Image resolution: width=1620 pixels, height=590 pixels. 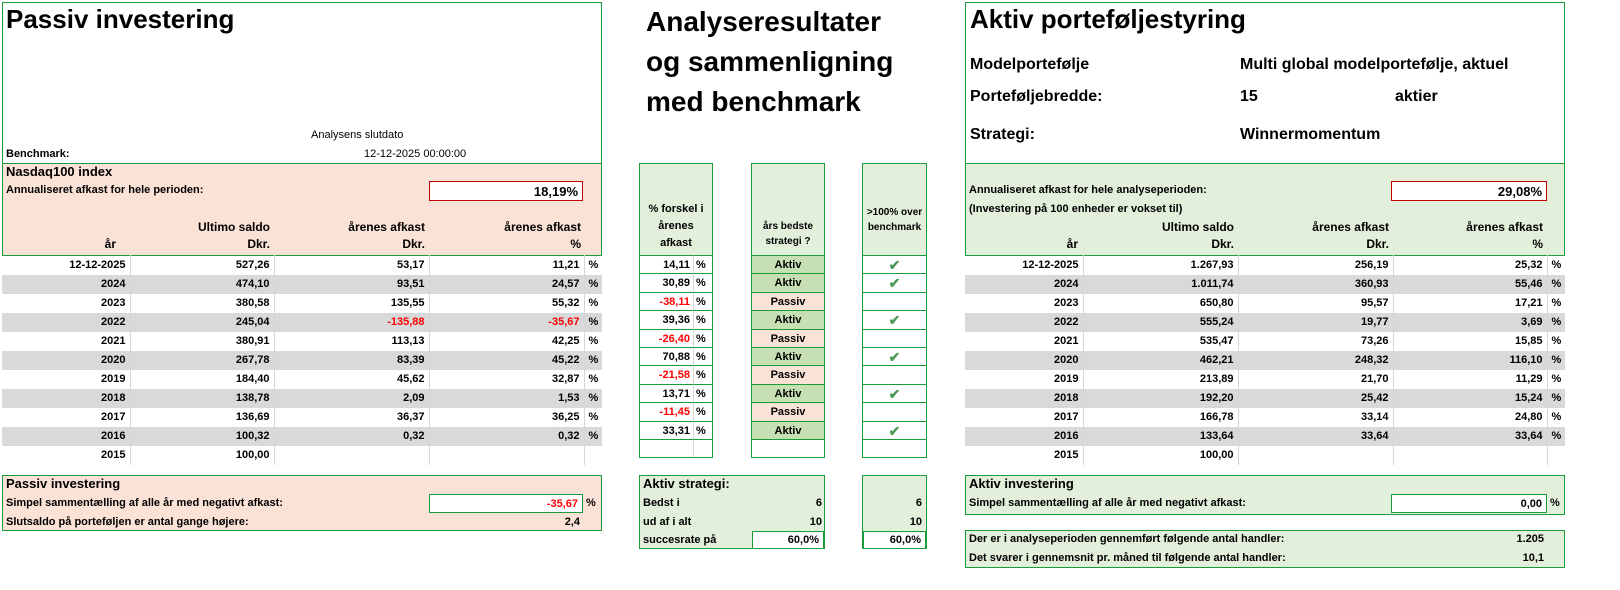 What do you see at coordinates (97, 265) in the screenshot?
I see `row-year: 12-12-2025` at bounding box center [97, 265].